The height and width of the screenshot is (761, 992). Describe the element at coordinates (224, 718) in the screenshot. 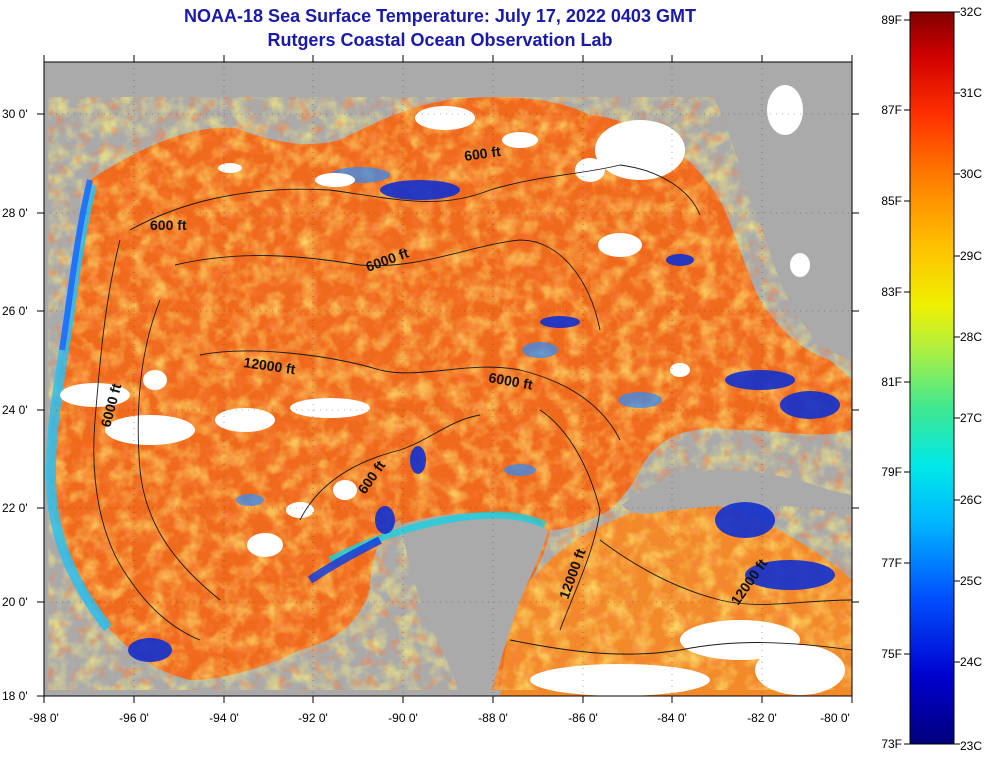

I see `lon-label: -94 0'` at that location.